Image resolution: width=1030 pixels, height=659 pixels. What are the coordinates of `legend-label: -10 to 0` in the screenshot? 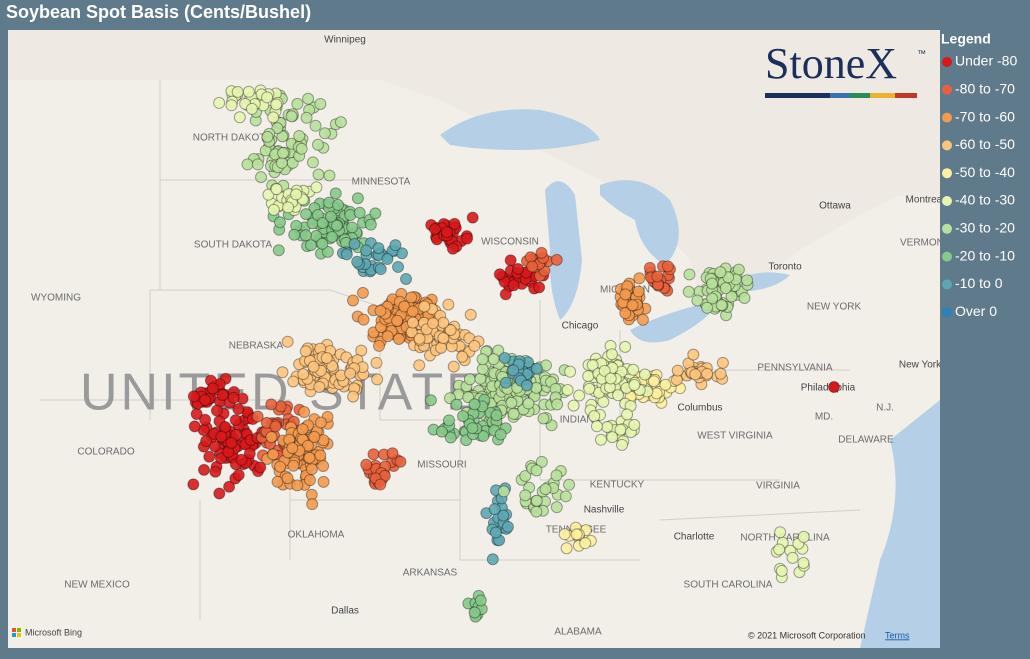 It's located at (979, 283).